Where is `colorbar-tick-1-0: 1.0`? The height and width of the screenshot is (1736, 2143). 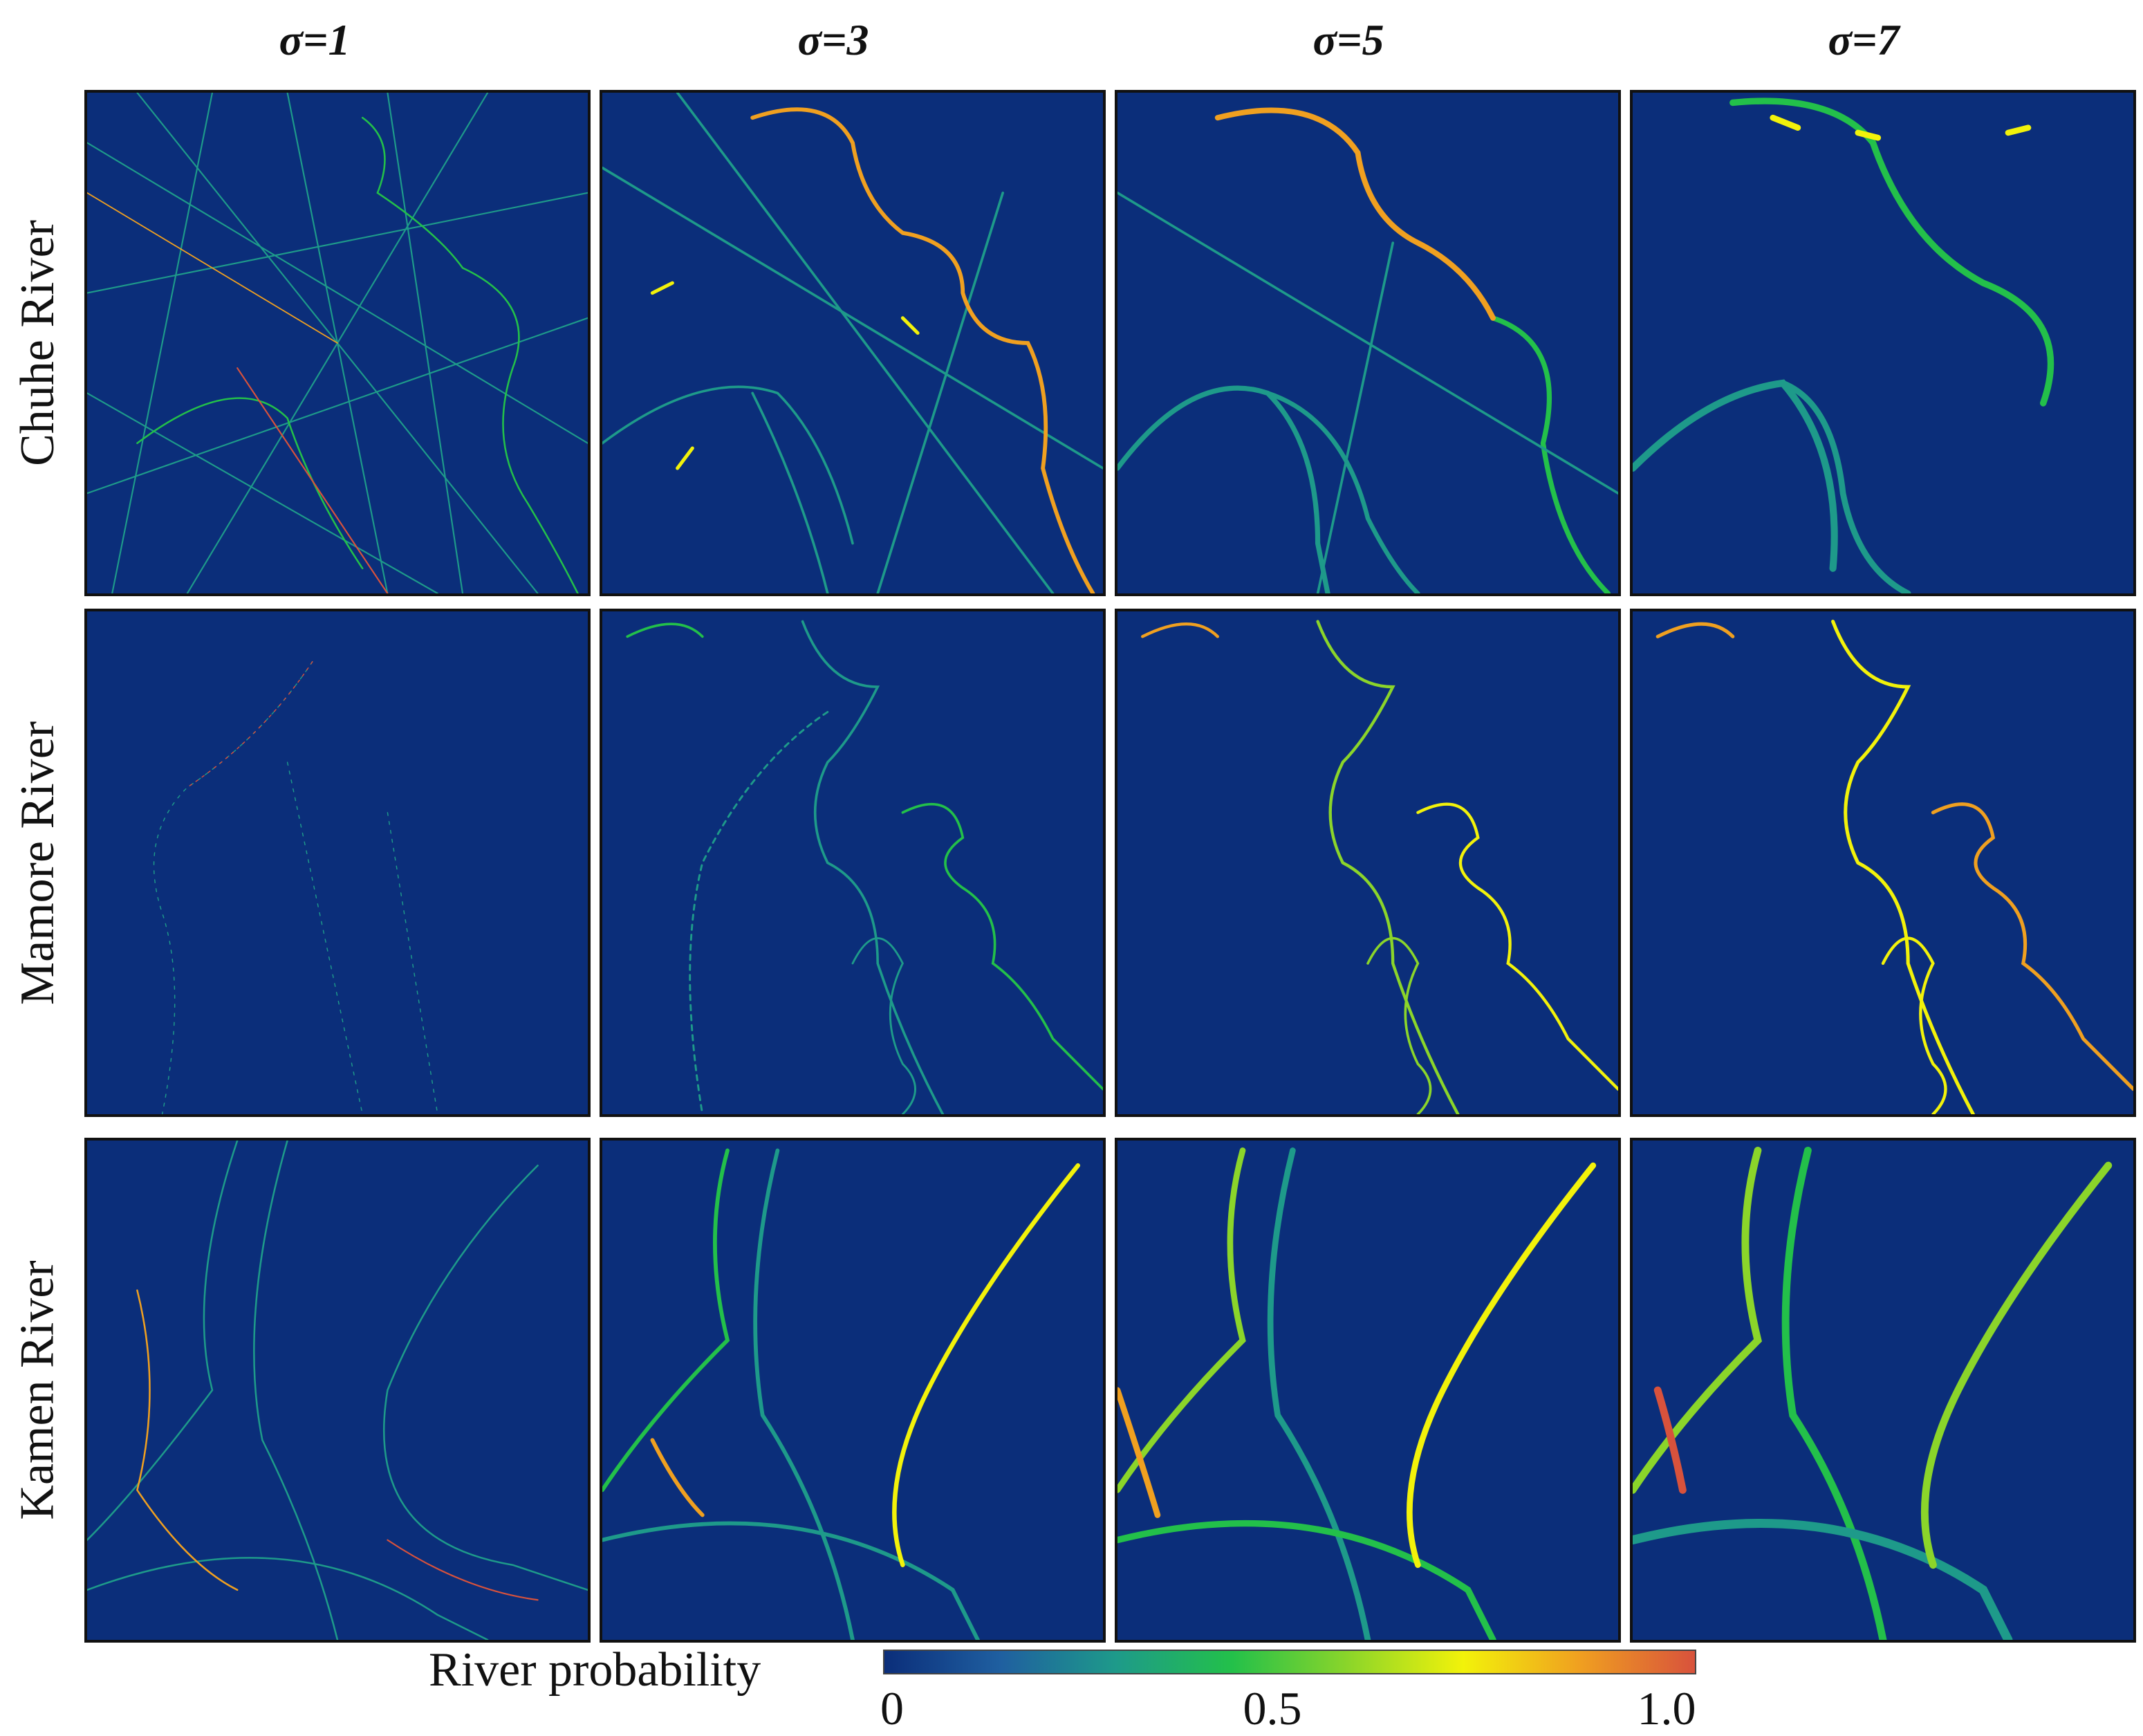 colorbar-tick-1-0: 1.0 is located at coordinates (1666, 1709).